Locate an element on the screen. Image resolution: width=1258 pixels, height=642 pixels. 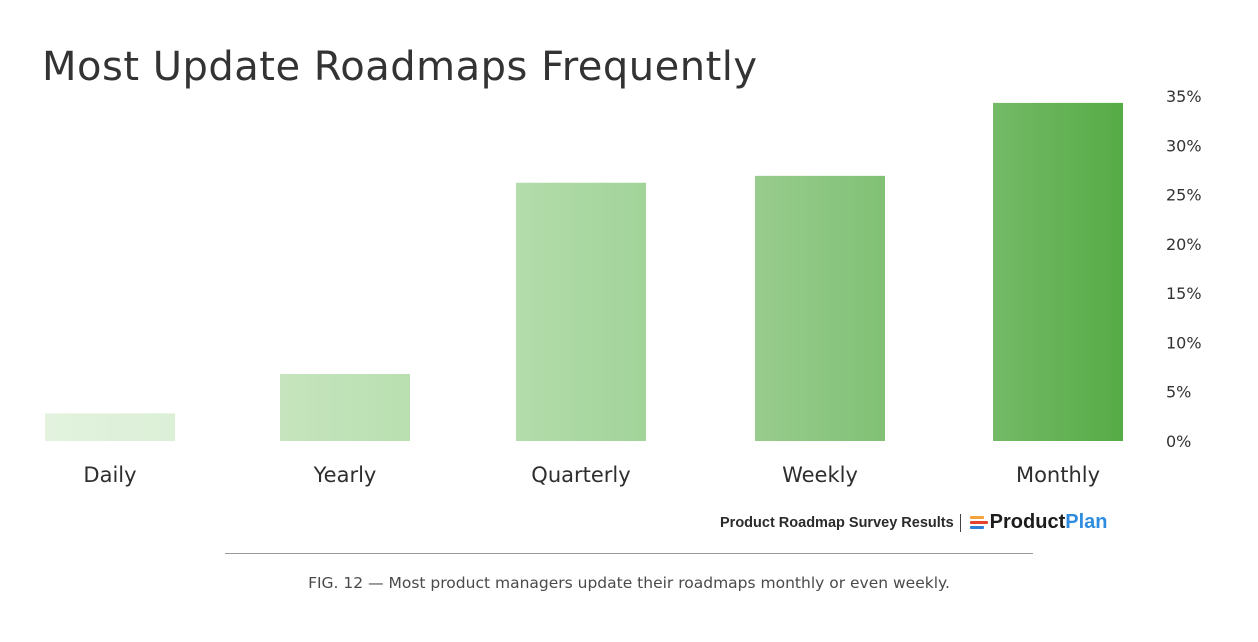
x-label-quarterly: Quarterly is located at coordinates (580, 475).